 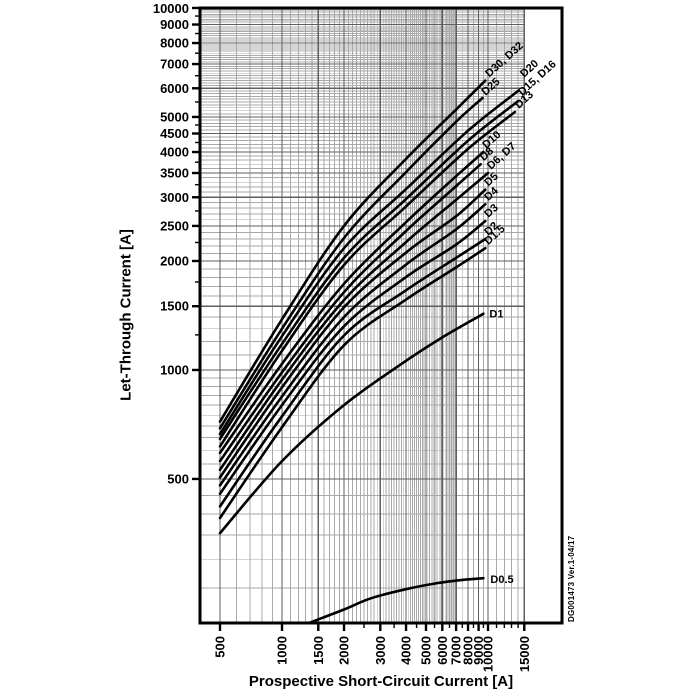 I want to click on y-tick-label: 9000, so click(x=174, y=24).